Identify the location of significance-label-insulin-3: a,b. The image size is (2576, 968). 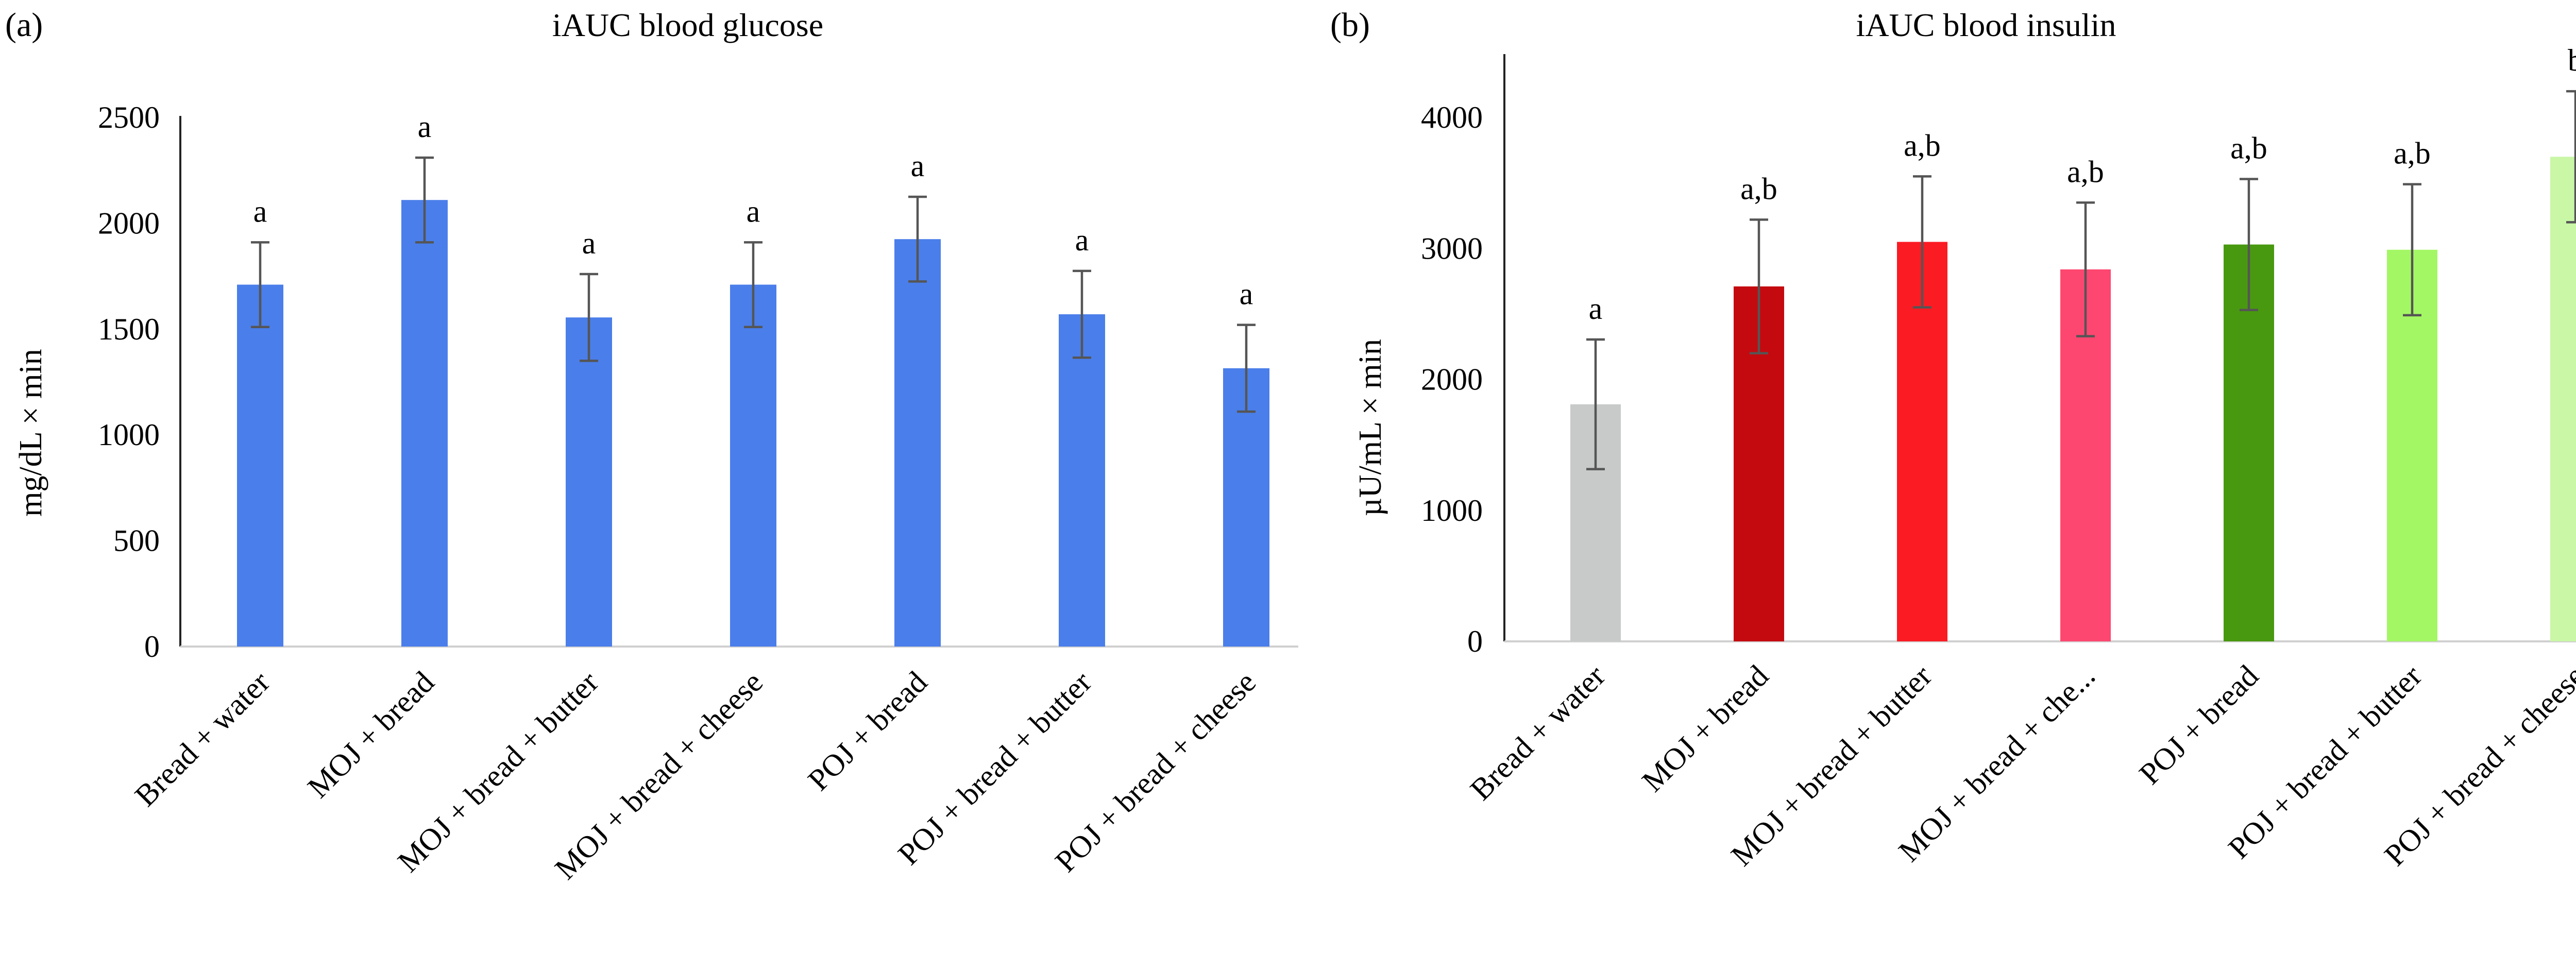
(1922, 145).